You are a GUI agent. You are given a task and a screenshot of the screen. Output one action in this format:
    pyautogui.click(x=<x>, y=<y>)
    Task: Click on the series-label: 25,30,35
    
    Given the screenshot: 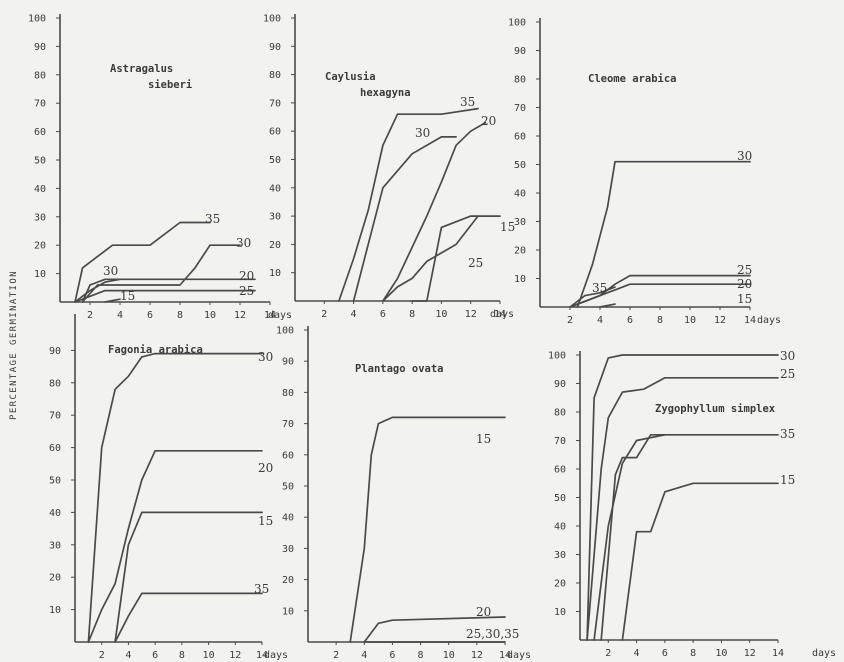 What is the action you would take?
    pyautogui.click(x=492, y=634)
    